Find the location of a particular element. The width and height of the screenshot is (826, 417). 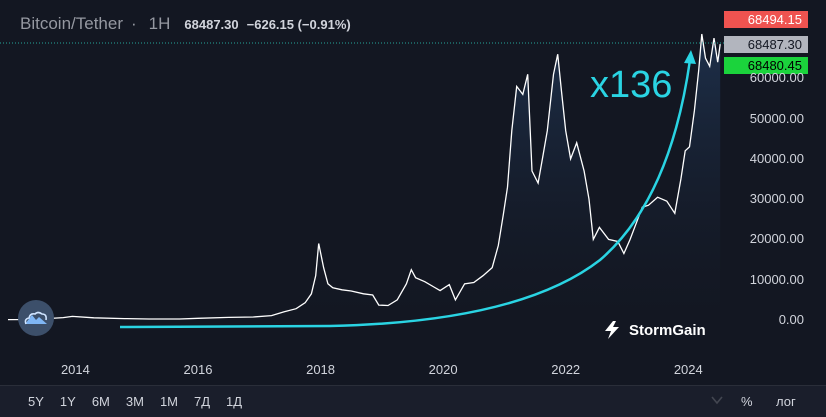

y-tick-label: 60000.00 is located at coordinates (776, 78).